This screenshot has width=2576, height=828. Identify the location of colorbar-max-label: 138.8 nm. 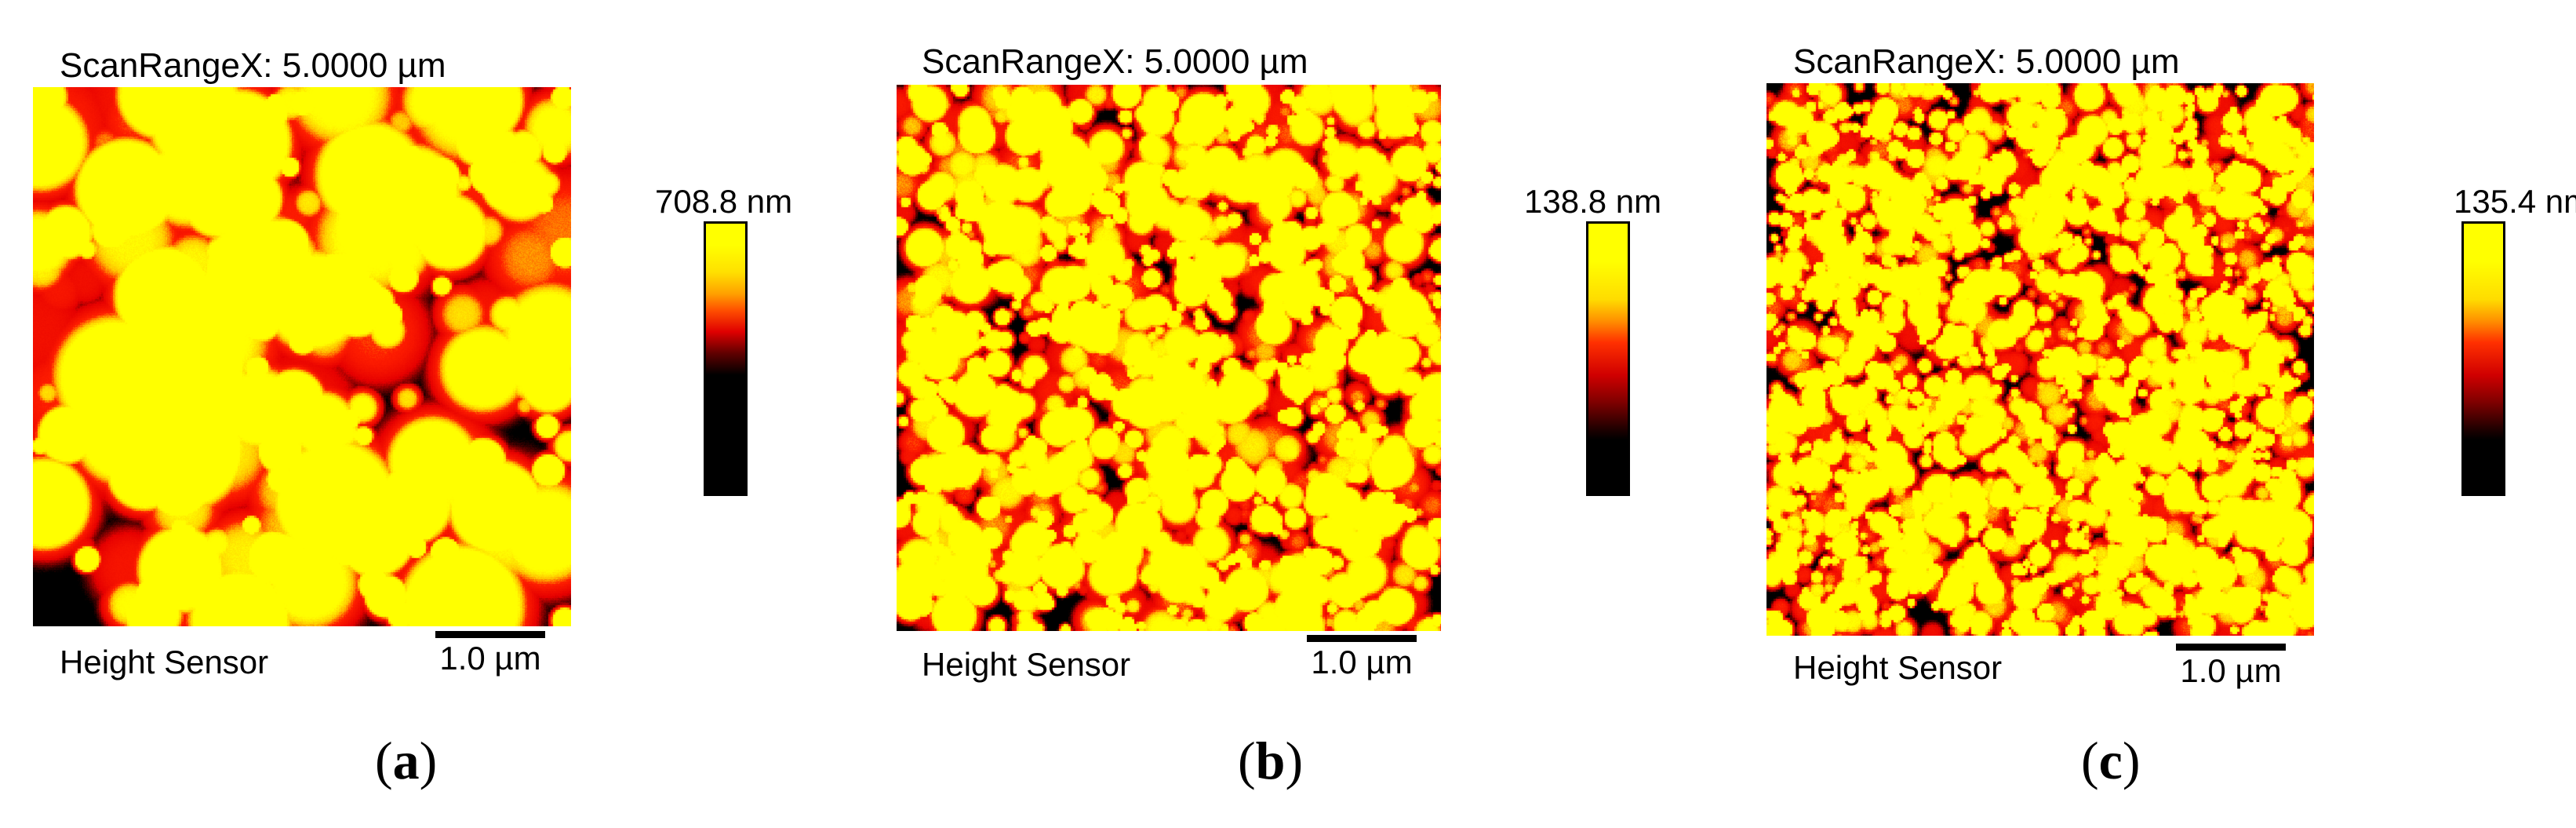
(1593, 201).